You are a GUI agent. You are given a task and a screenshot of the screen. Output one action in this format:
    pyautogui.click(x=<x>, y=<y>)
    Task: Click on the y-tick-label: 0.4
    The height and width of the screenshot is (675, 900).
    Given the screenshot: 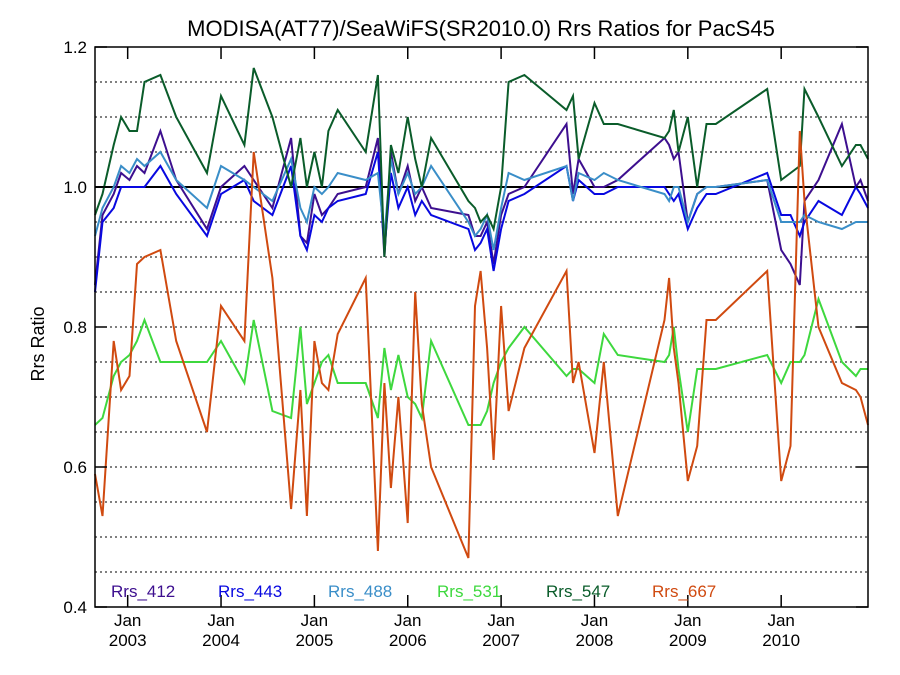 What is the action you would take?
    pyautogui.click(x=75, y=607)
    